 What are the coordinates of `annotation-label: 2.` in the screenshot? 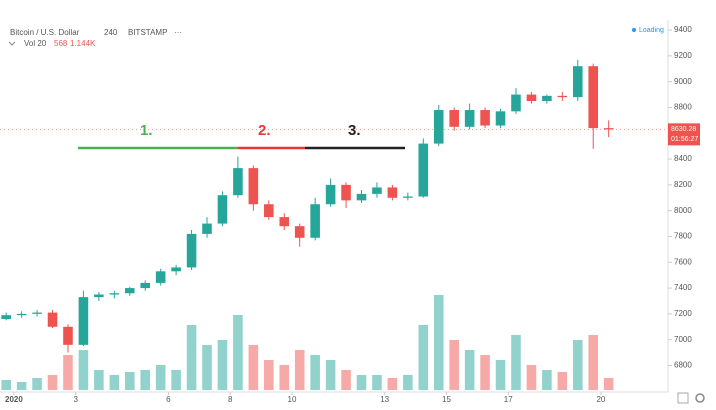 It's located at (264, 130).